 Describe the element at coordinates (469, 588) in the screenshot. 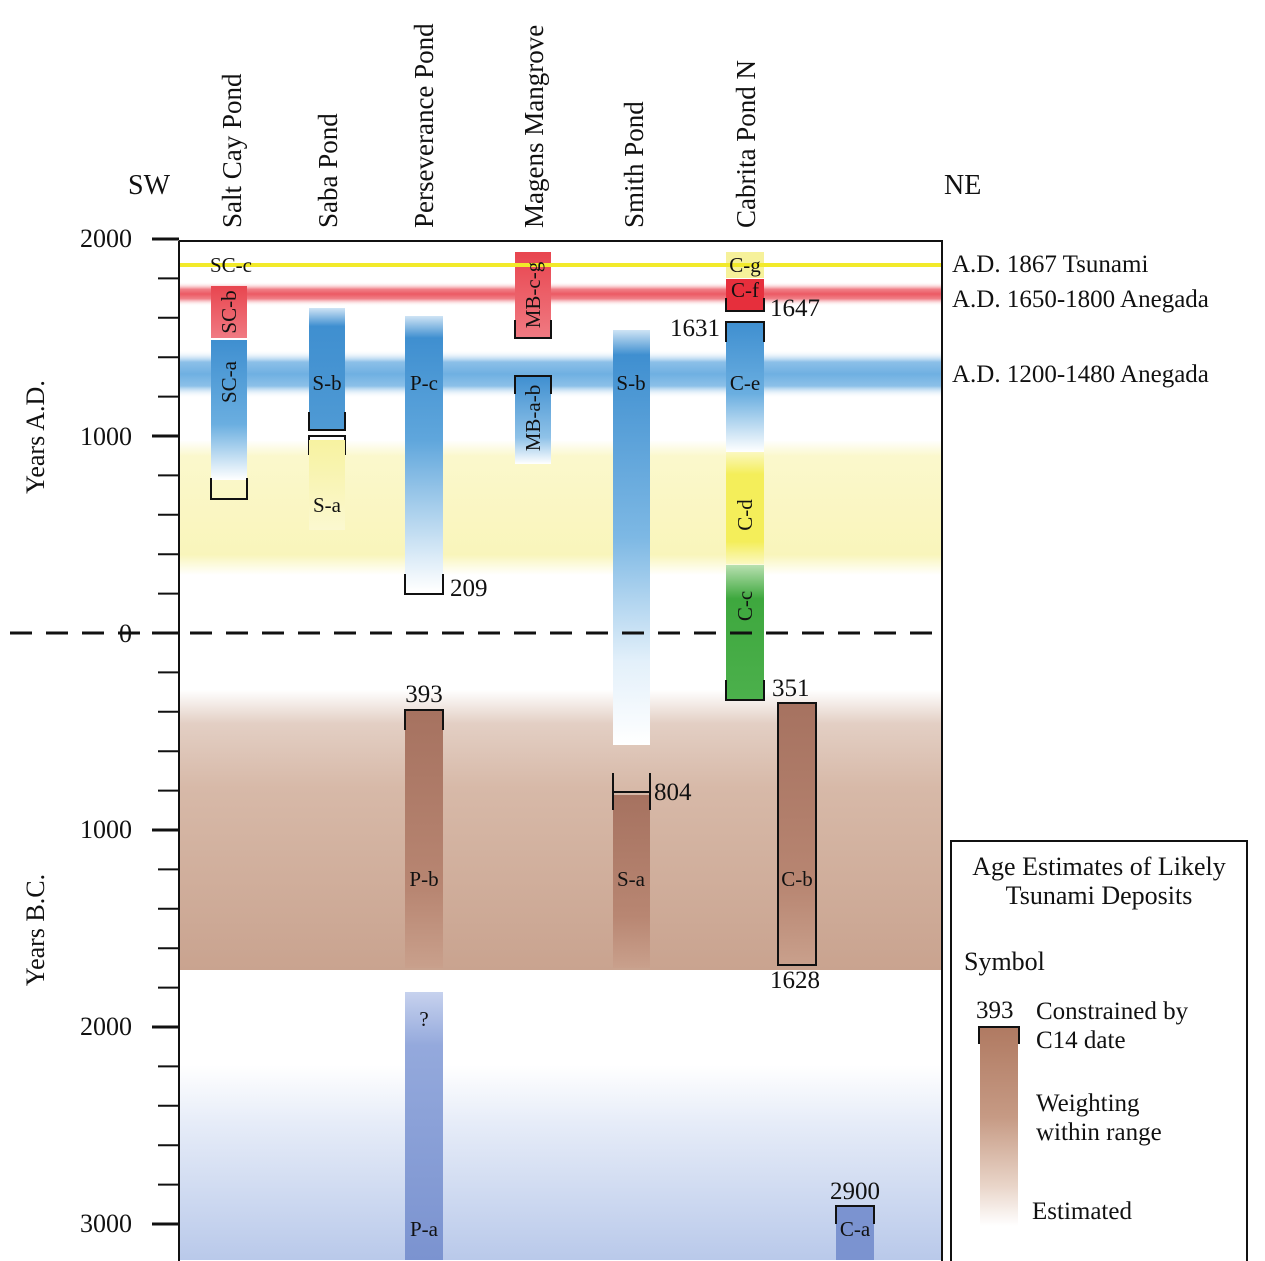

I see `date-label-209: 209` at that location.